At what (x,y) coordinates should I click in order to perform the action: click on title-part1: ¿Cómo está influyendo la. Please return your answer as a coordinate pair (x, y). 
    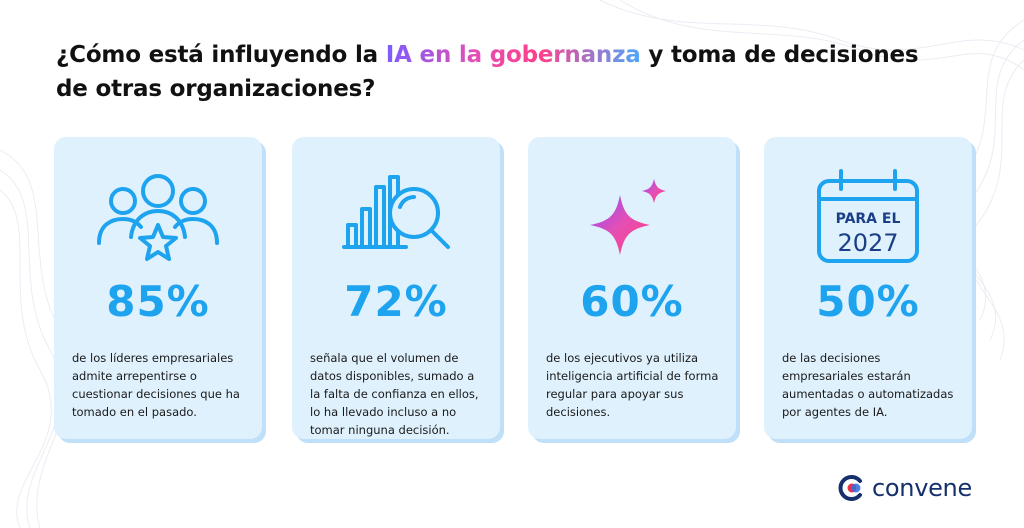
    Looking at the image, I should click on (221, 55).